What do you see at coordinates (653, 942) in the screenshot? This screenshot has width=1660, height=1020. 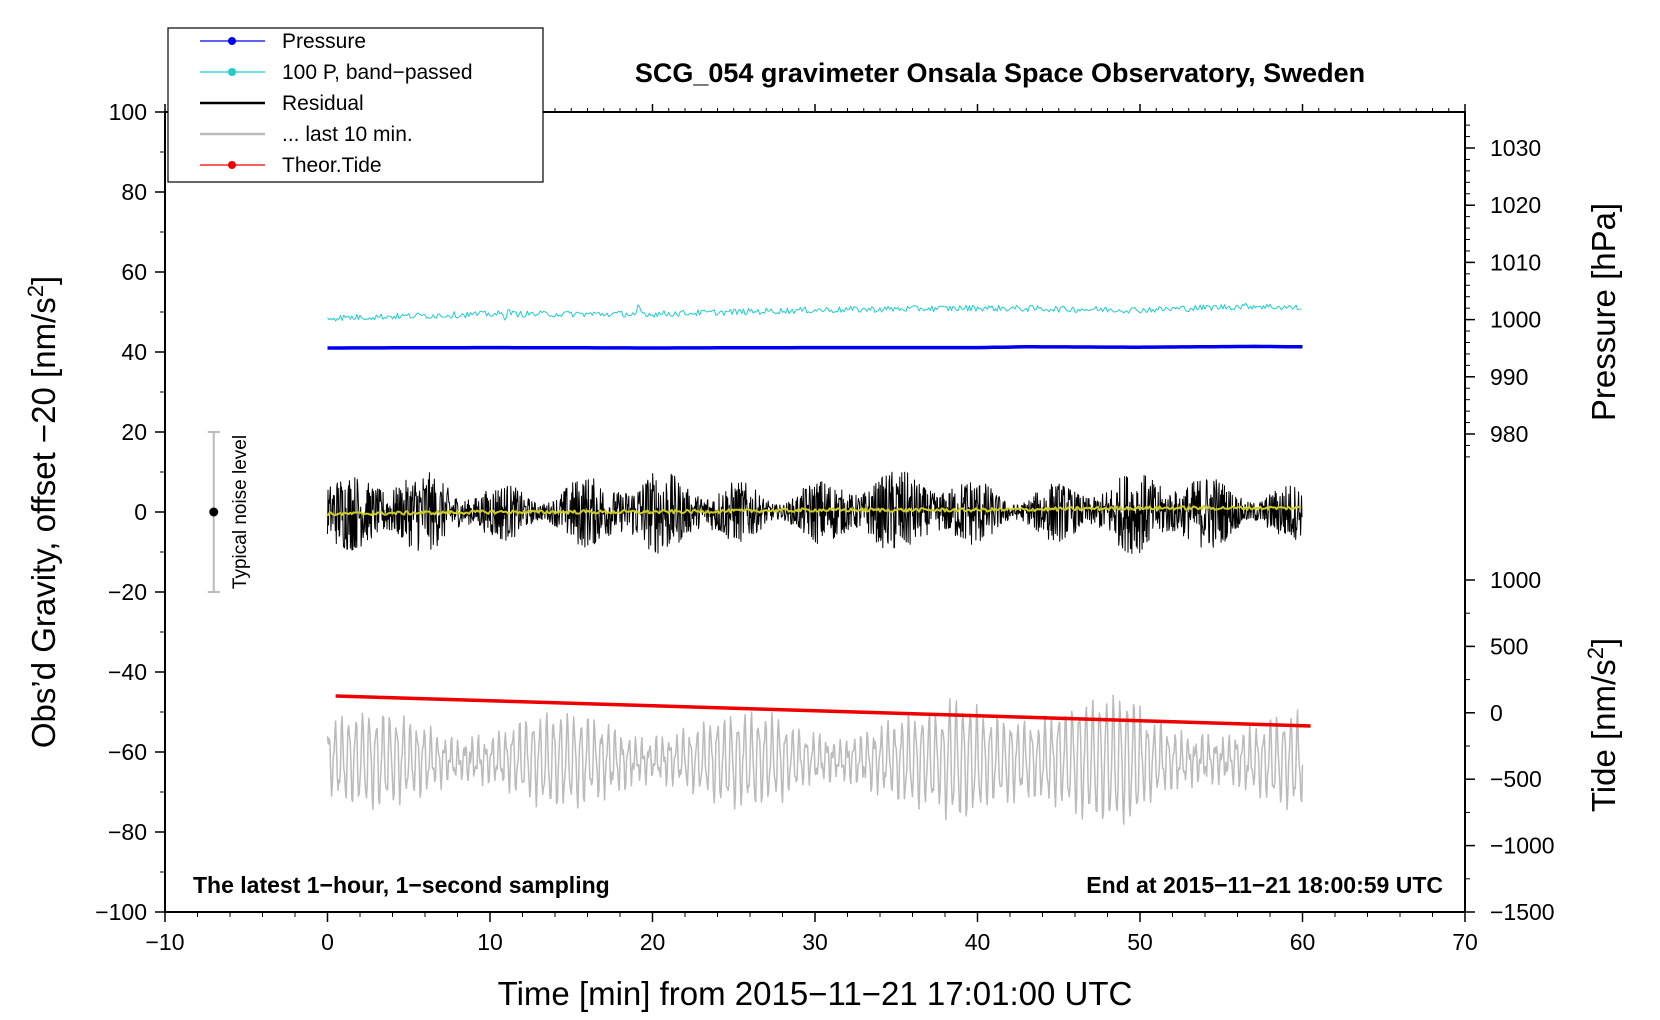 I see `x-tick-label: 20` at bounding box center [653, 942].